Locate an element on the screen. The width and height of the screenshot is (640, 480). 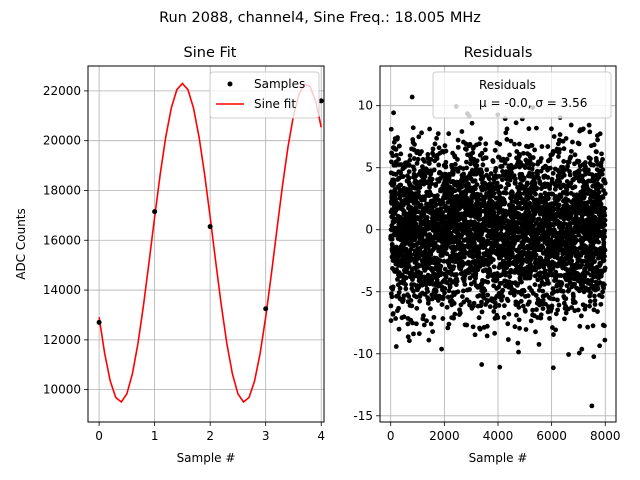
sine-fit-ytick-label: 12000 is located at coordinates (62, 340).